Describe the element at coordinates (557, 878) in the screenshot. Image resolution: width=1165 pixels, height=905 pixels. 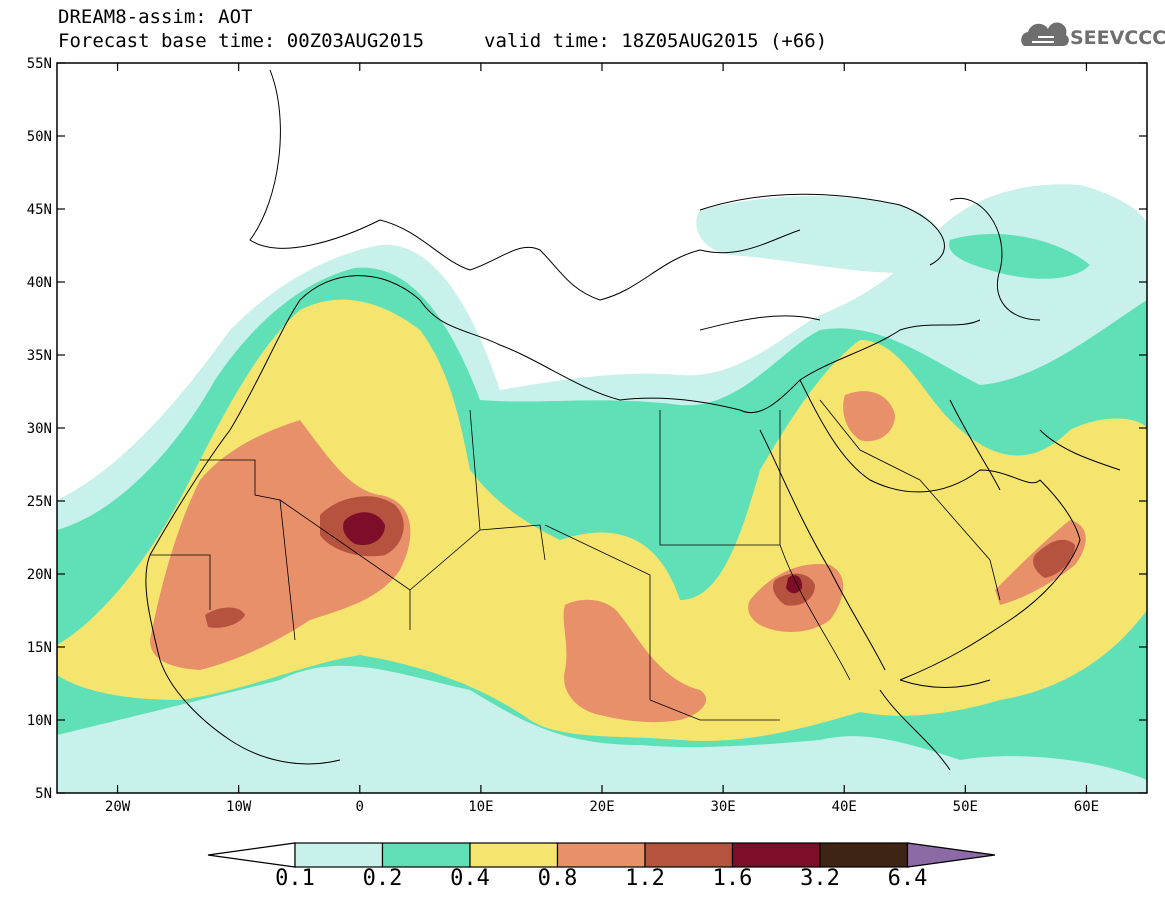
I see `colorbar-label: 0.8` at that location.